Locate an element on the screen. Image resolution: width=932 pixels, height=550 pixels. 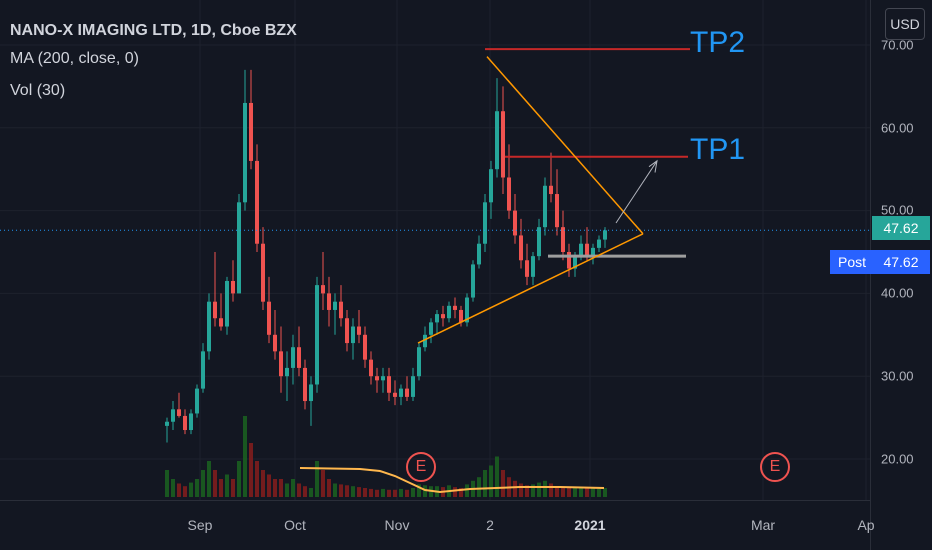
post-market-label: Post is located at coordinates (852, 262).